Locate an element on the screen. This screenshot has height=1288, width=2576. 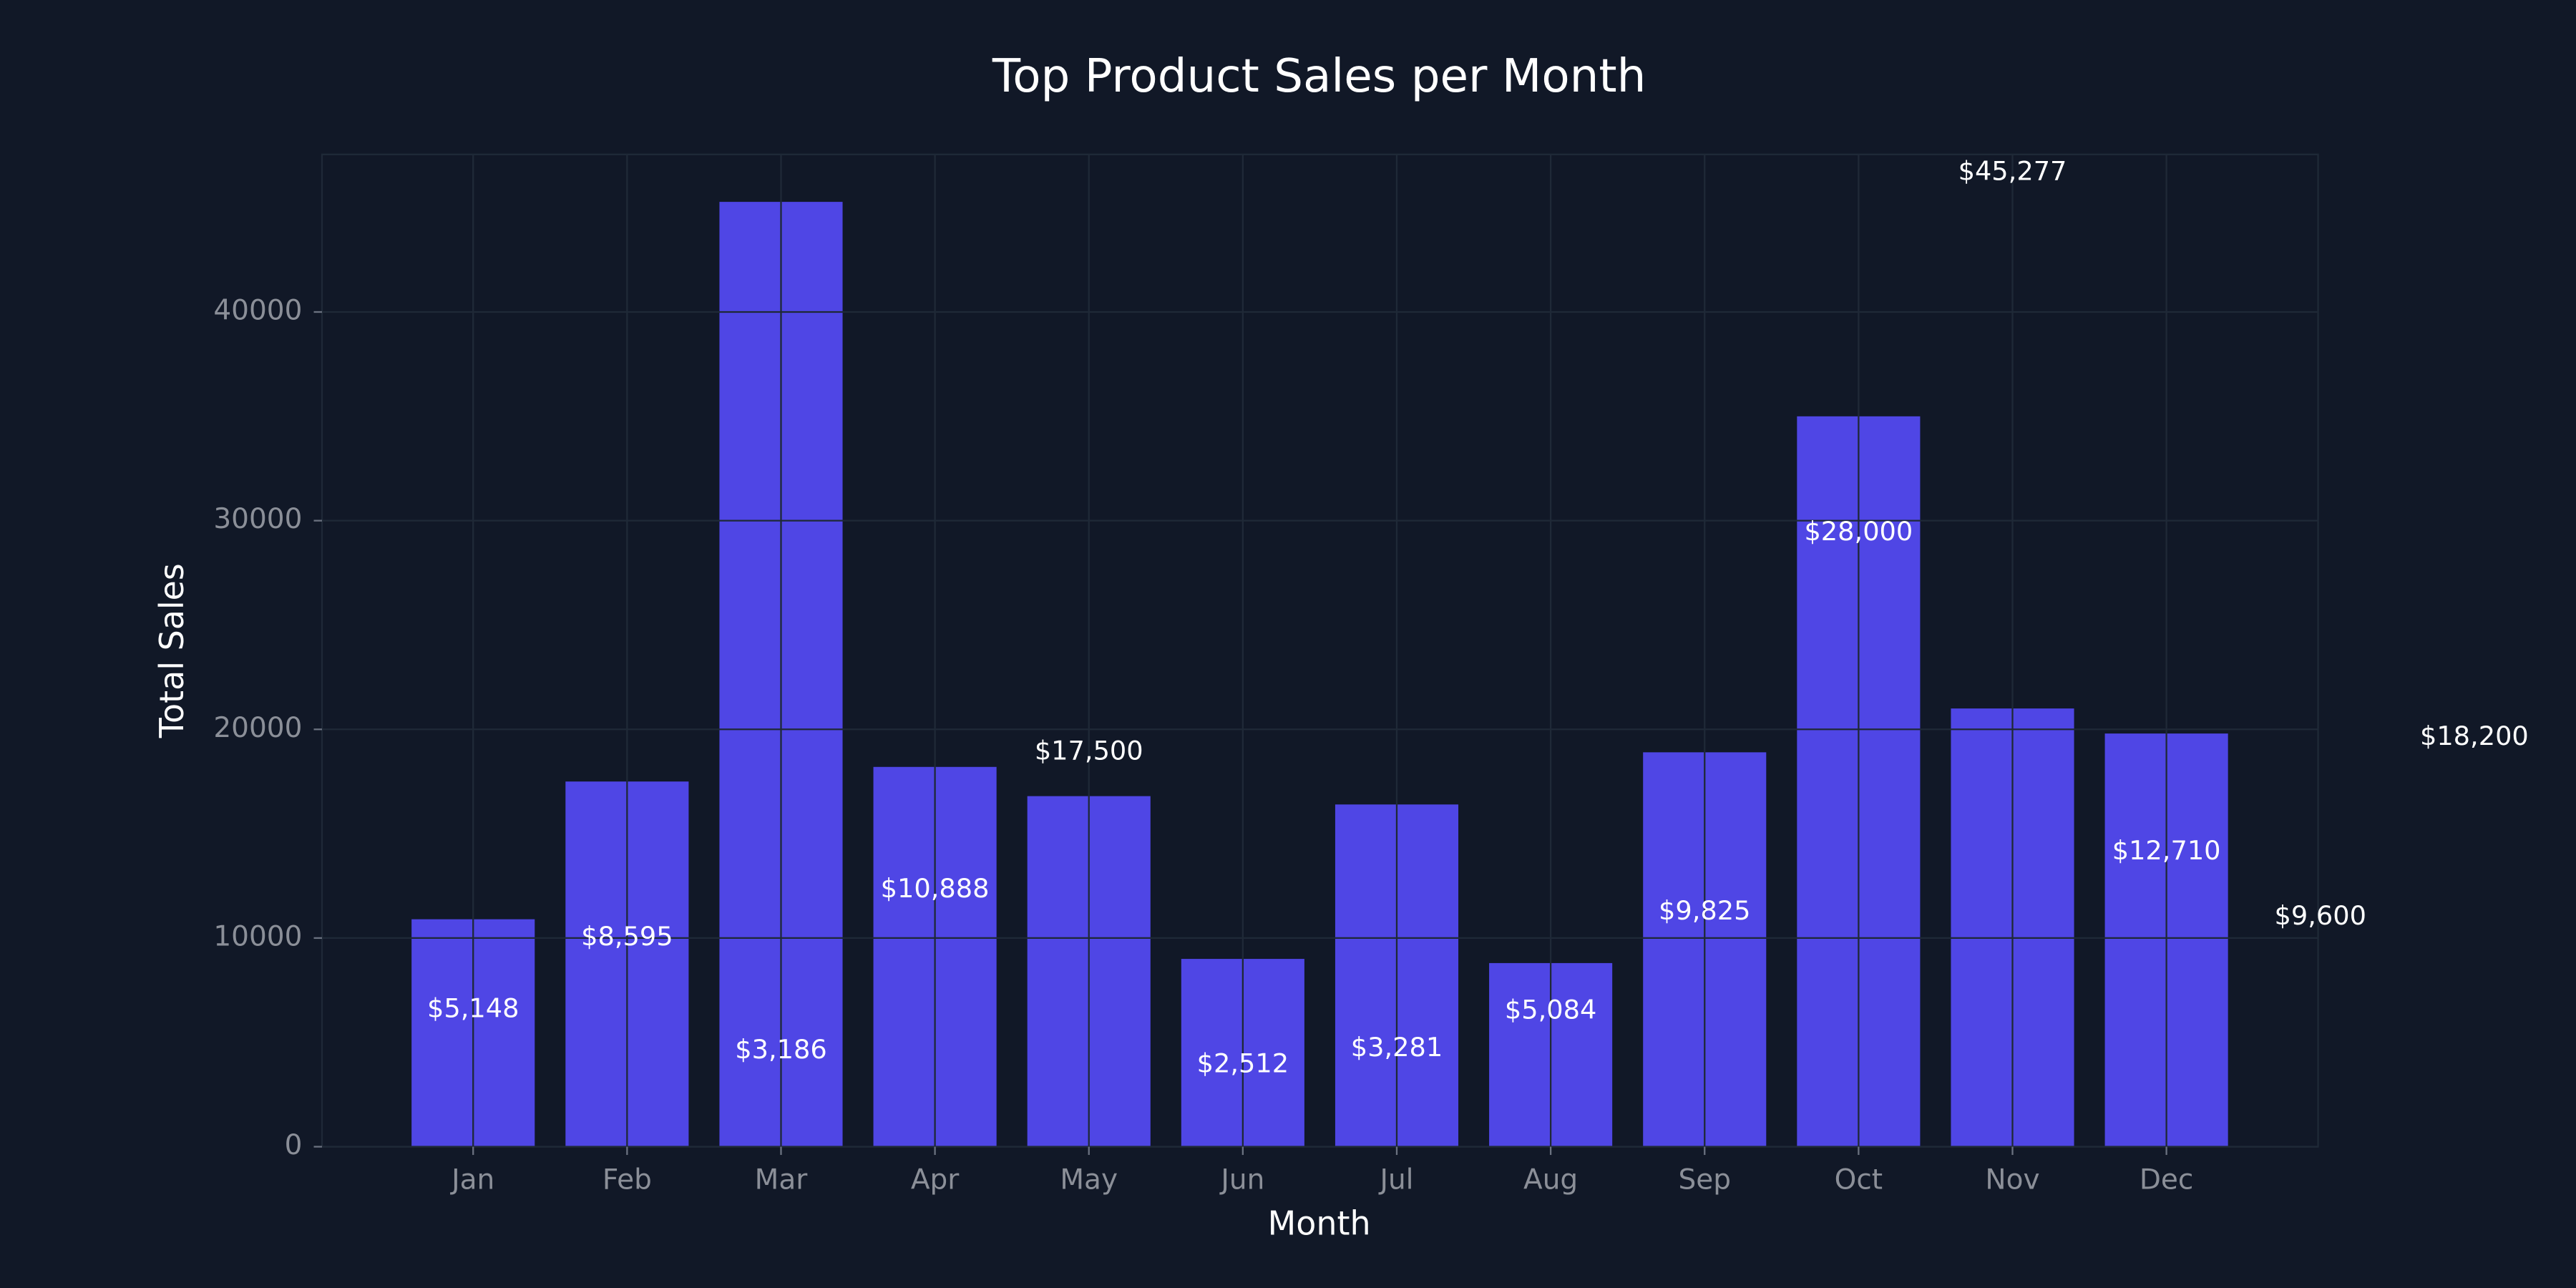
x-tick-label: Jul is located at coordinates (1395, 1179).